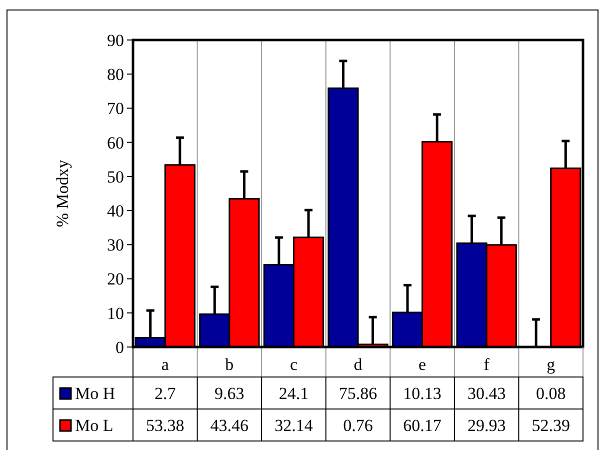 Image resolution: width=606 pixels, height=450 pixels. Describe the element at coordinates (358, 393) in the screenshot. I see `data-label: 75.86` at that location.